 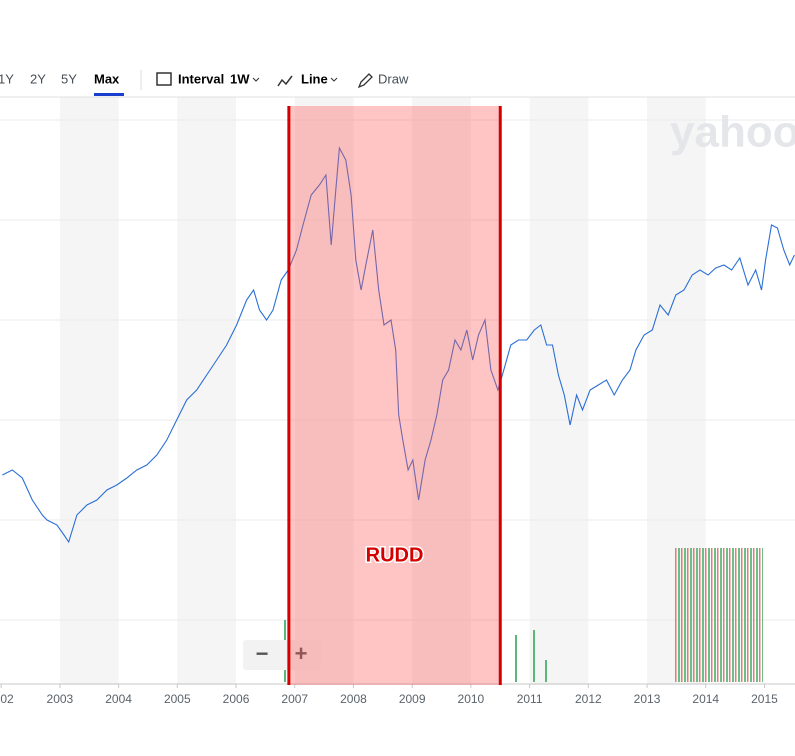 What do you see at coordinates (60, 699) in the screenshot?
I see `x-tick-label: 2003` at bounding box center [60, 699].